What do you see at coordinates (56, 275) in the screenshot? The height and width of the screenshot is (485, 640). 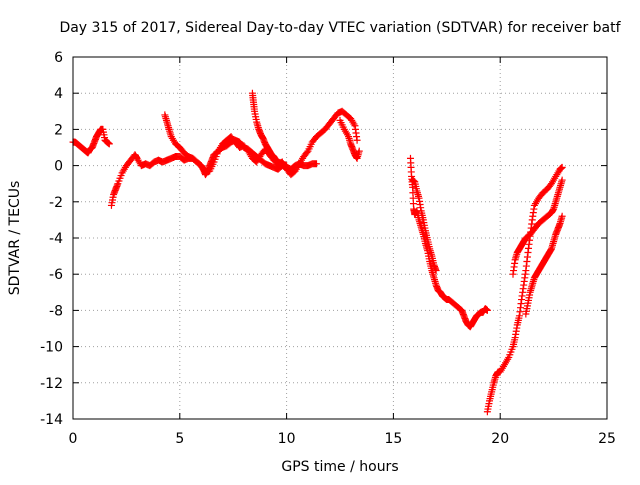 I see `y-tick-label: -6` at bounding box center [56, 275].